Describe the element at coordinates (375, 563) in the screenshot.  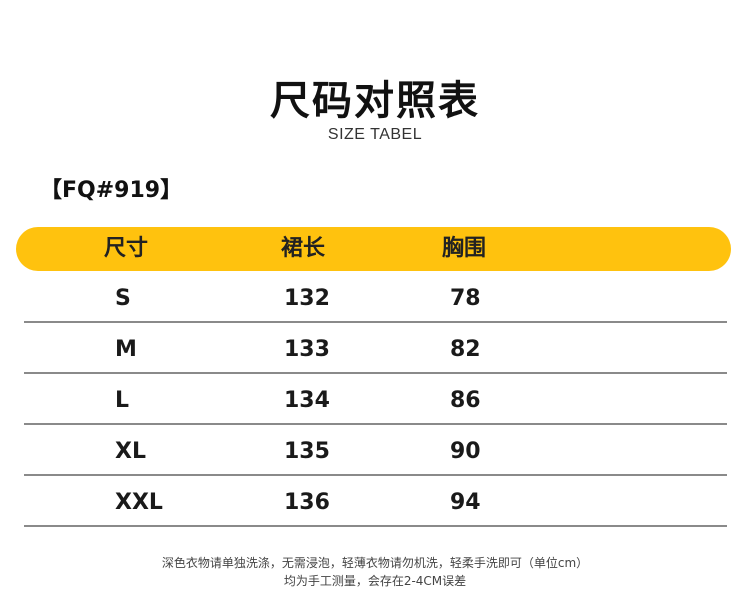
I see `care-note: 深色衣物请单独洗涤，无需浸泡，轻薄衣物请勿机洗，轻柔手洗即可（单位cm）` at that location.